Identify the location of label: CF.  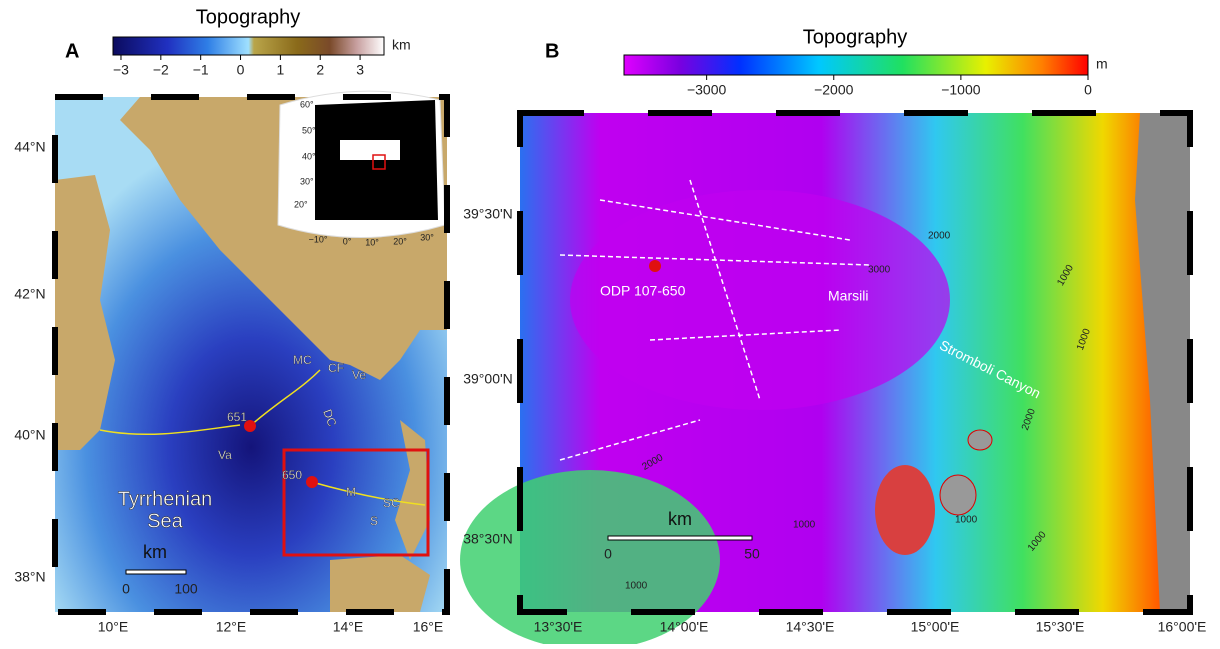
(336, 368).